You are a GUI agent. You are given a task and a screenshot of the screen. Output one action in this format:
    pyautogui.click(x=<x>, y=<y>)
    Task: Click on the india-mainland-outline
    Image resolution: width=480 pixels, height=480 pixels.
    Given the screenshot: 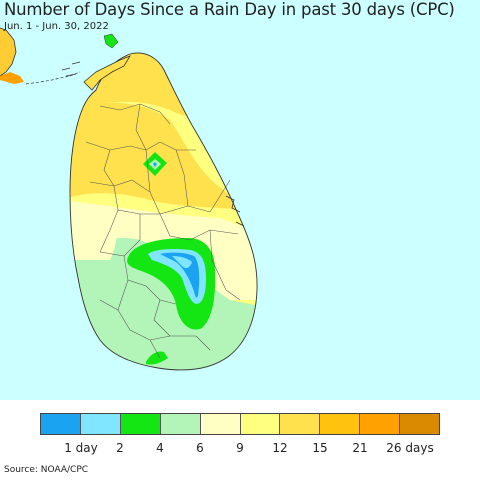 What is the action you would take?
    pyautogui.click(x=8, y=52)
    